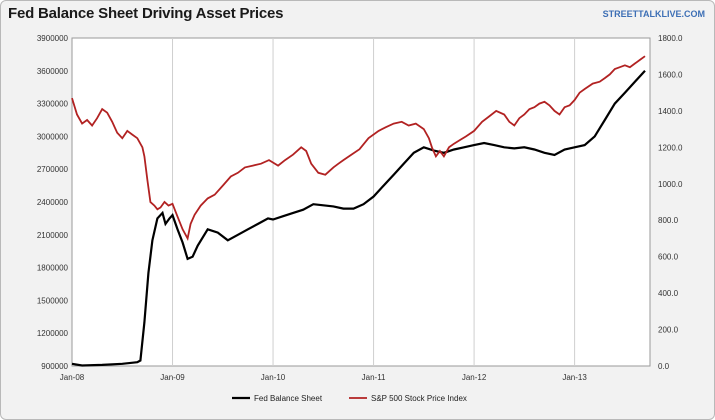 The width and height of the screenshot is (715, 420). Describe the element at coordinates (668, 220) in the screenshot. I see `right-tick-label: 800.0` at that location.